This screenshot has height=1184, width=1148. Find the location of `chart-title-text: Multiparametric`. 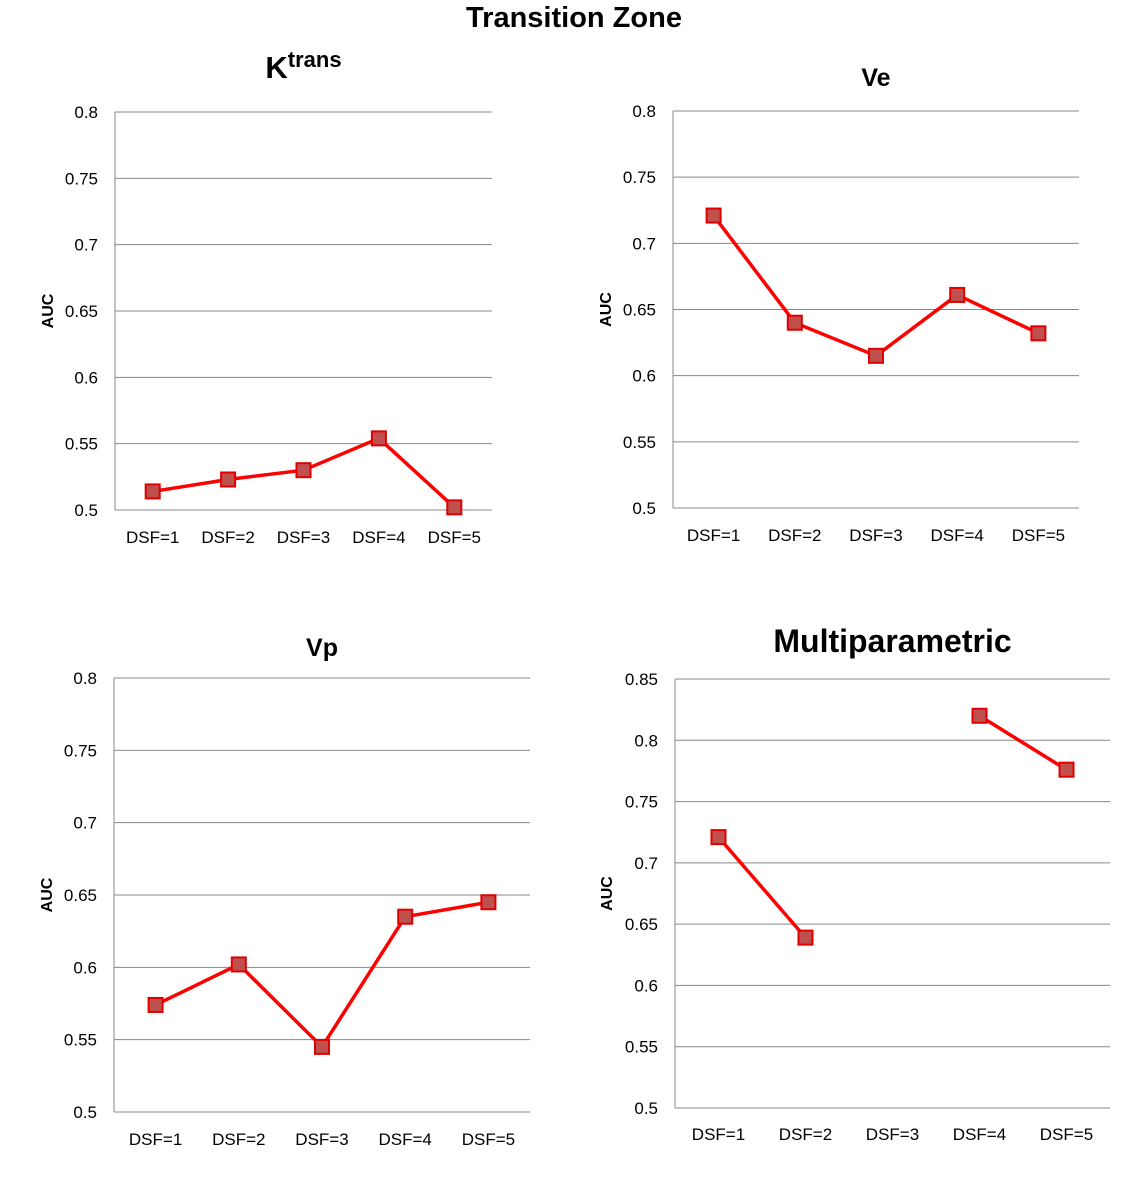

chart-title-text: Multiparametric is located at coordinates (892, 641).